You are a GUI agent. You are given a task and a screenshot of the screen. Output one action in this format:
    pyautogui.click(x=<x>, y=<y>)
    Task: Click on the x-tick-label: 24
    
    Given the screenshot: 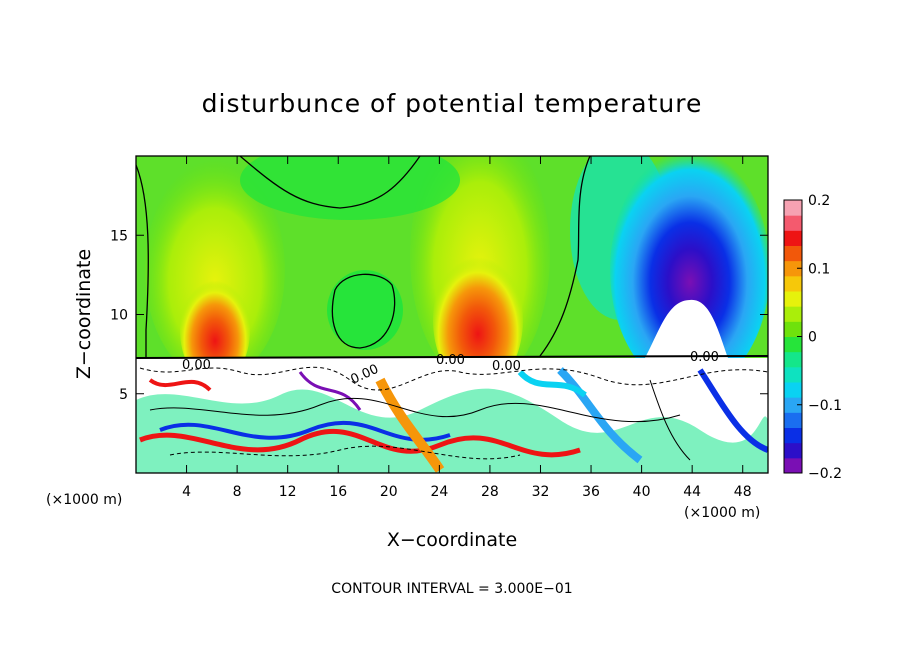 What is the action you would take?
    pyautogui.click(x=439, y=492)
    